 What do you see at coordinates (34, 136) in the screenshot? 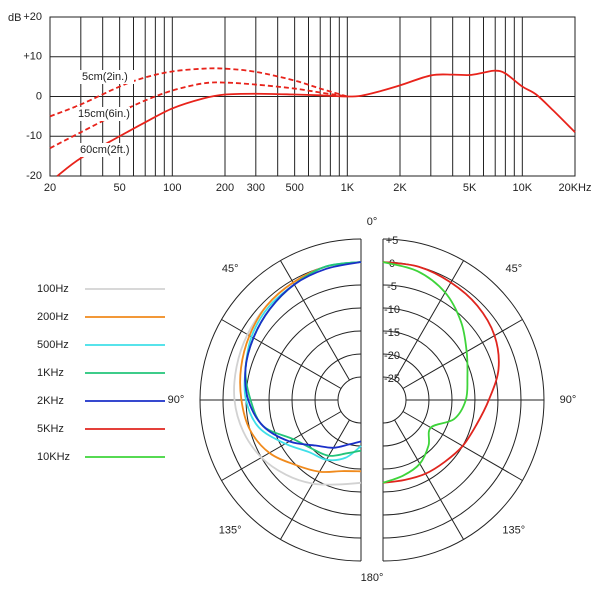
I see `y-tick-label: -10` at bounding box center [34, 136].